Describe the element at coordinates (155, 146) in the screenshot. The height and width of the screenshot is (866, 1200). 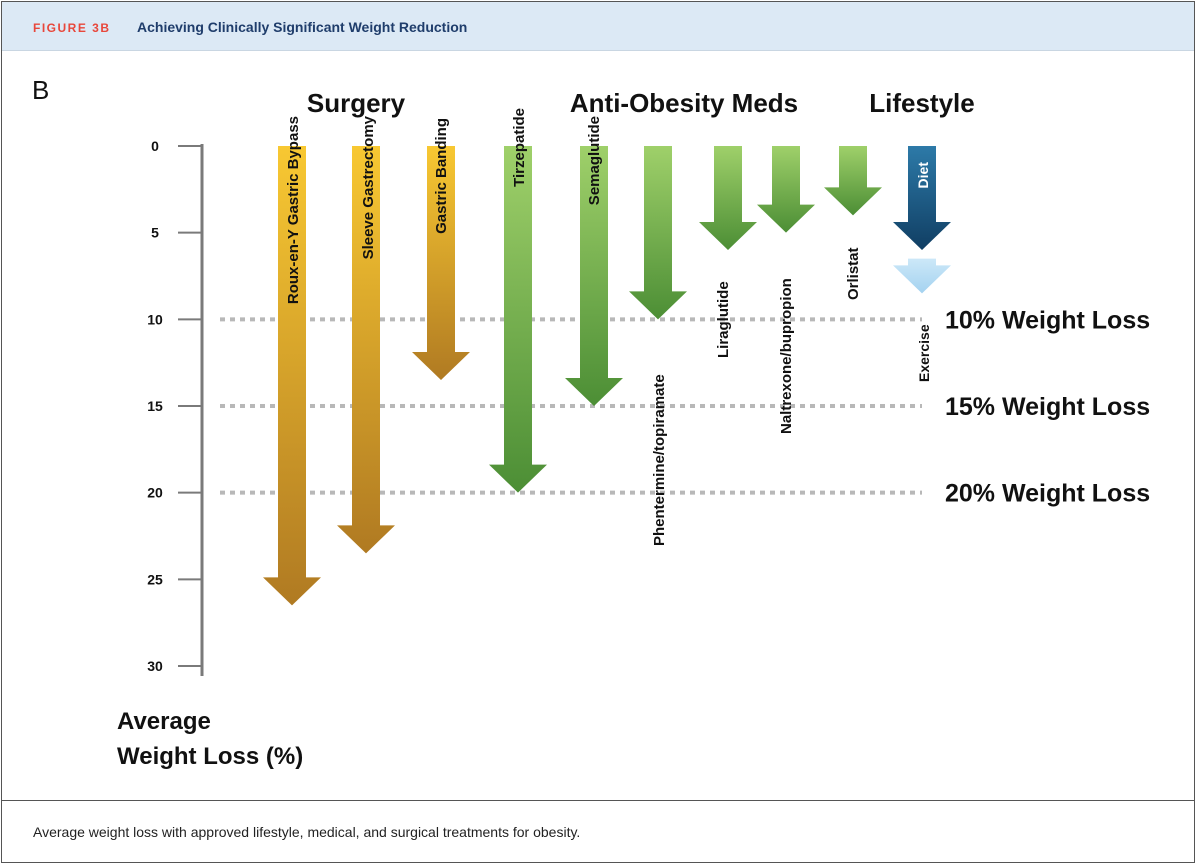
I see `y-tick-label: 0` at that location.